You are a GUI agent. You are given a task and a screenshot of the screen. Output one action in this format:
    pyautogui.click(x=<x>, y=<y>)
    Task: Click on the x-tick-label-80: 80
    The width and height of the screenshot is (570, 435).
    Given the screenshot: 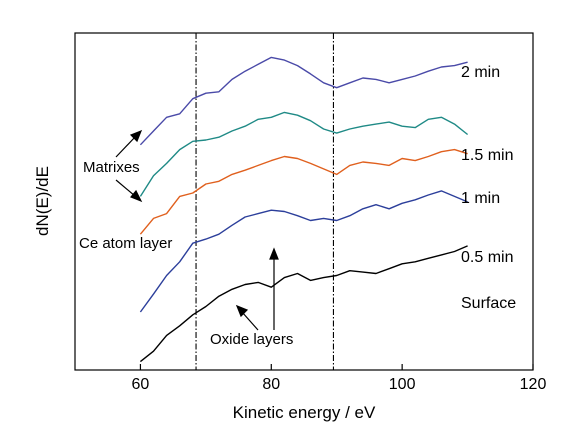 What is the action you would take?
    pyautogui.click(x=271, y=384)
    